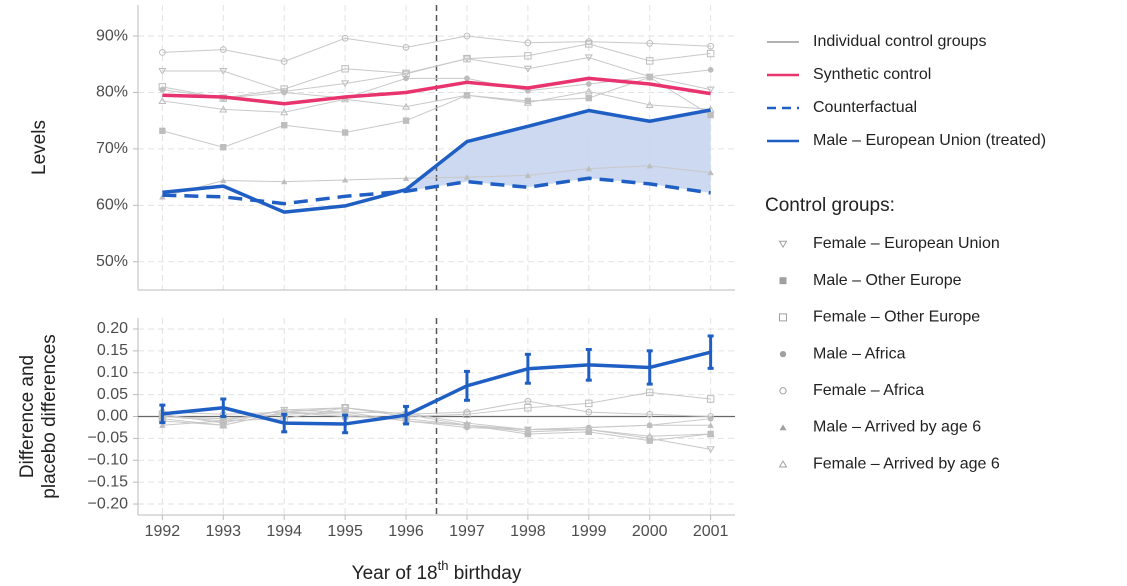 This screenshot has height=586, width=1127. What do you see at coordinates (929, 140) in the screenshot?
I see `legend-label: Male – European Union (treated)` at bounding box center [929, 140].